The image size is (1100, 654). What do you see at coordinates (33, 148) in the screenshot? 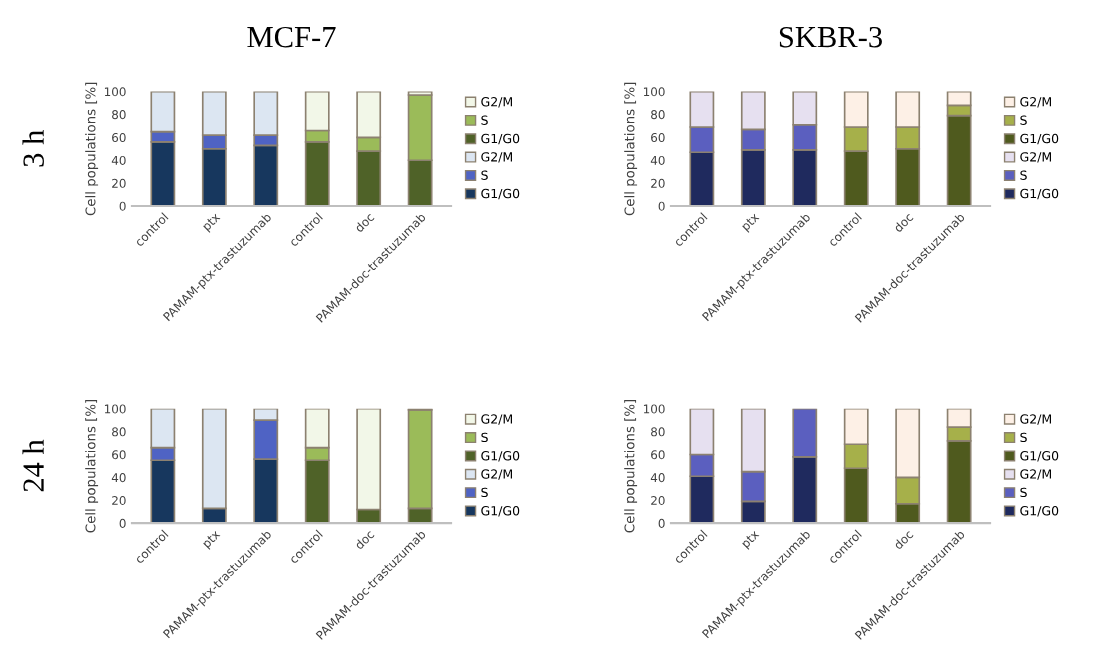
I see `text: 3 h` at bounding box center [33, 148].